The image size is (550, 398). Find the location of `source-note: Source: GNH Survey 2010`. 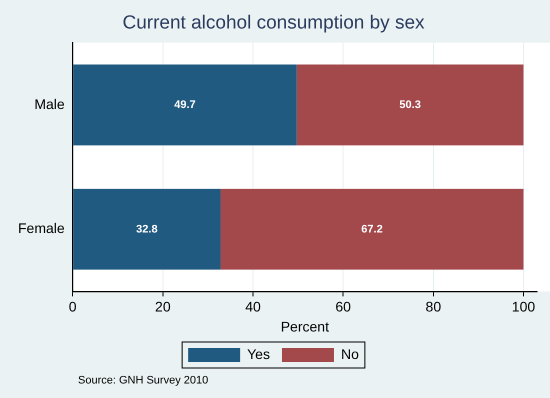

source-note: Source: GNH Survey 2010 is located at coordinates (143, 380).